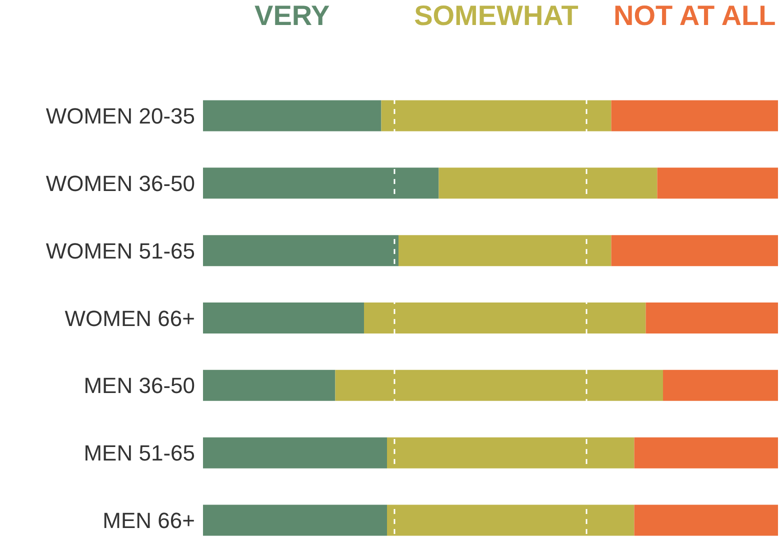  I want to click on y-tick-label: MEN 36-50, so click(139, 385).